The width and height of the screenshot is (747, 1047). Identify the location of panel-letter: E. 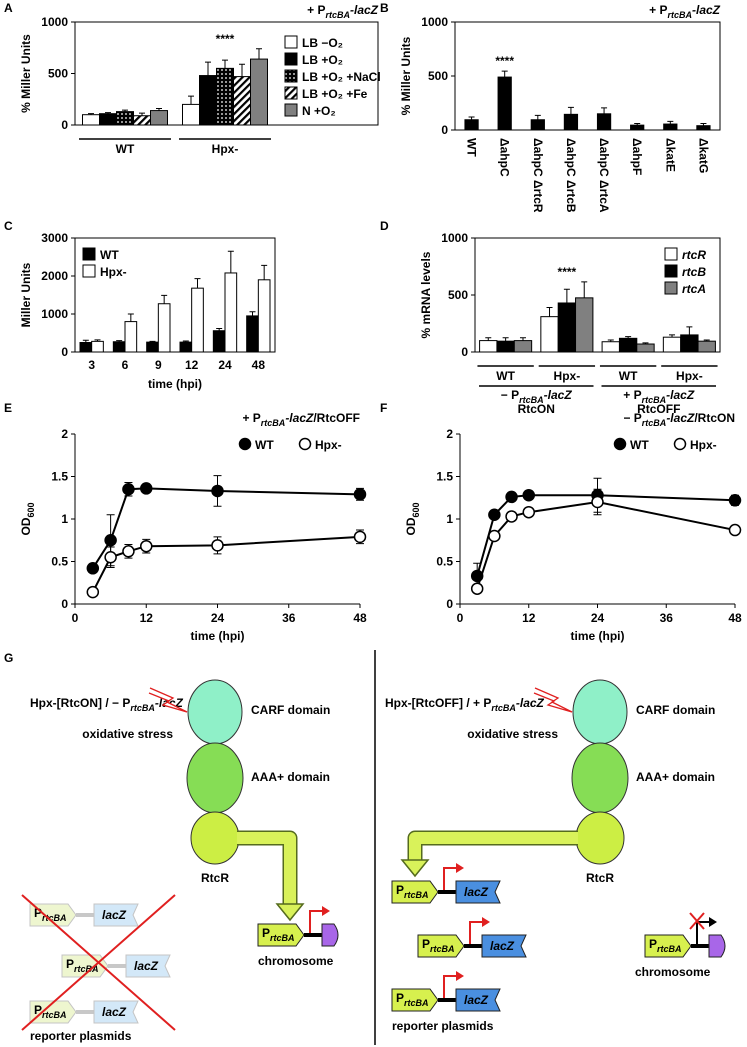
(8, 408).